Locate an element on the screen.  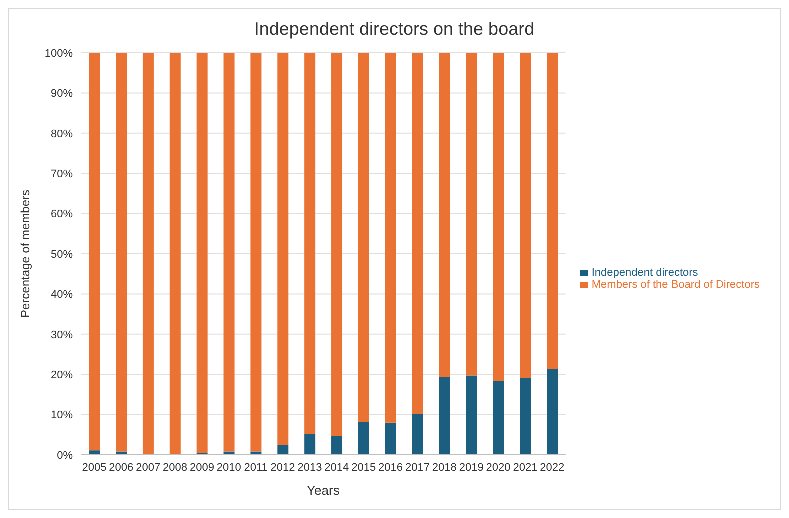
x-tick-label: 2009 is located at coordinates (202, 468).